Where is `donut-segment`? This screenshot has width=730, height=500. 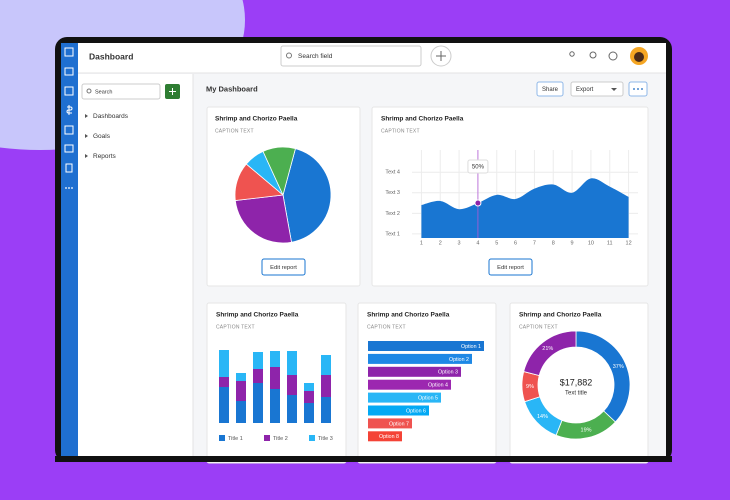
donut-segment is located at coordinates (550, 353).